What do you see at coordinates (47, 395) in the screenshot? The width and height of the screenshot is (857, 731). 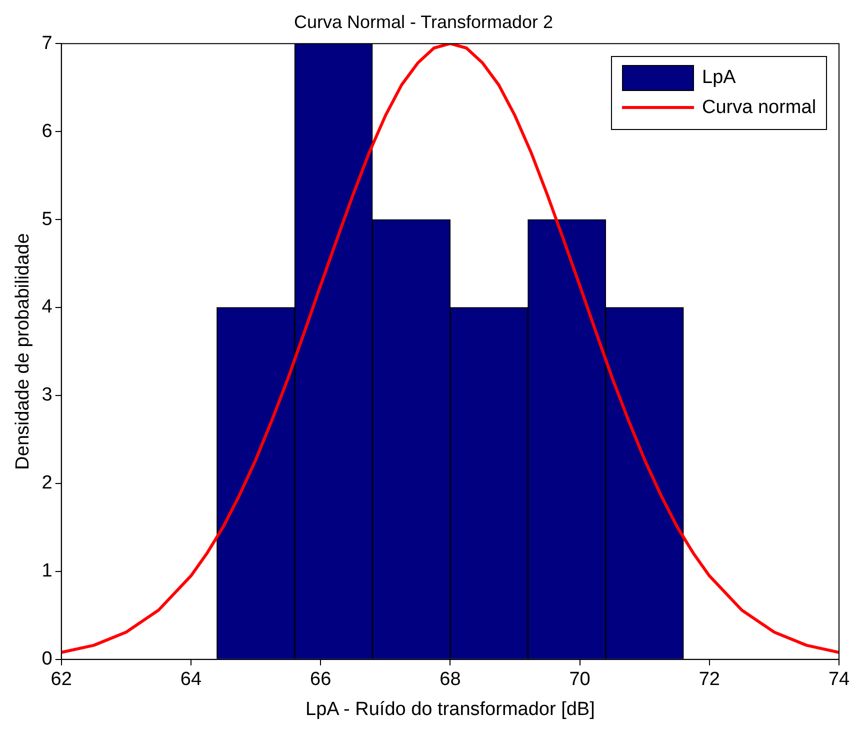 I see `y-tick-label: 3` at bounding box center [47, 395].